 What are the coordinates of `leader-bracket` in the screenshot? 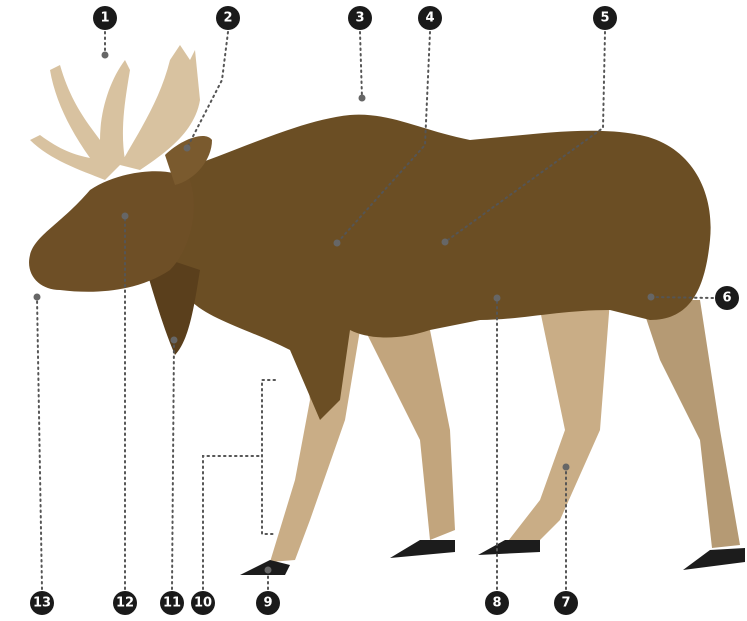 It's located at (268, 457).